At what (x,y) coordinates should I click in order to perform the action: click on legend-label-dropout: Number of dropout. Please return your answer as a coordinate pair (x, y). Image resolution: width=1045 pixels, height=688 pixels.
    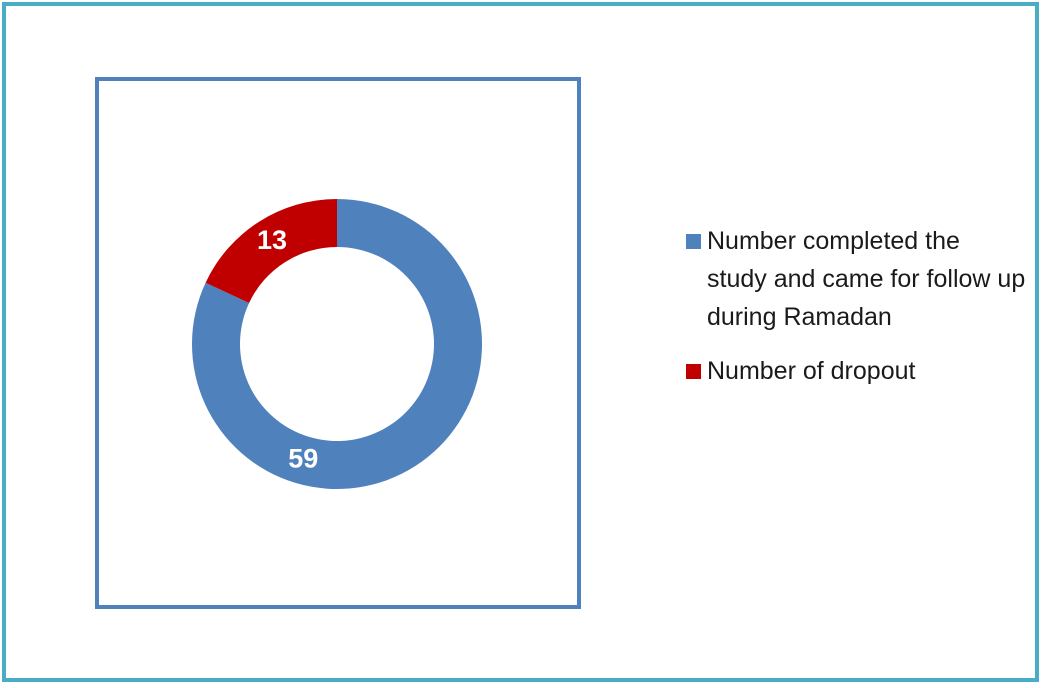
    Looking at the image, I should click on (811, 371).